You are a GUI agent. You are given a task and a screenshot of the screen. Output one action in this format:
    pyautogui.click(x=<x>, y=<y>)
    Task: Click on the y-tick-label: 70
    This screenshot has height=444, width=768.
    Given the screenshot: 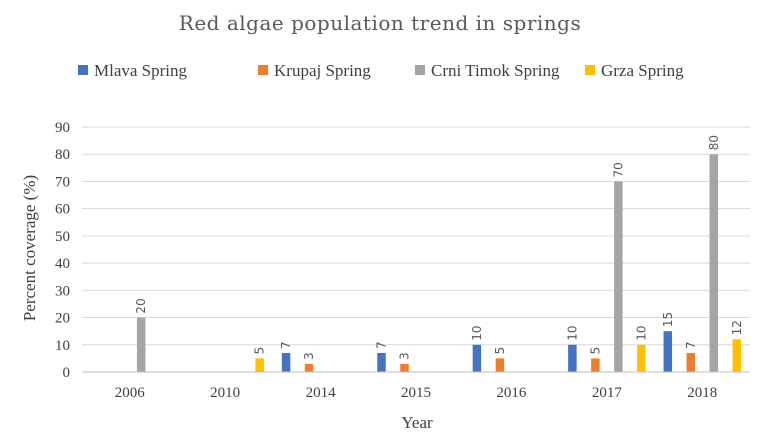 What is the action you would take?
    pyautogui.click(x=62, y=182)
    